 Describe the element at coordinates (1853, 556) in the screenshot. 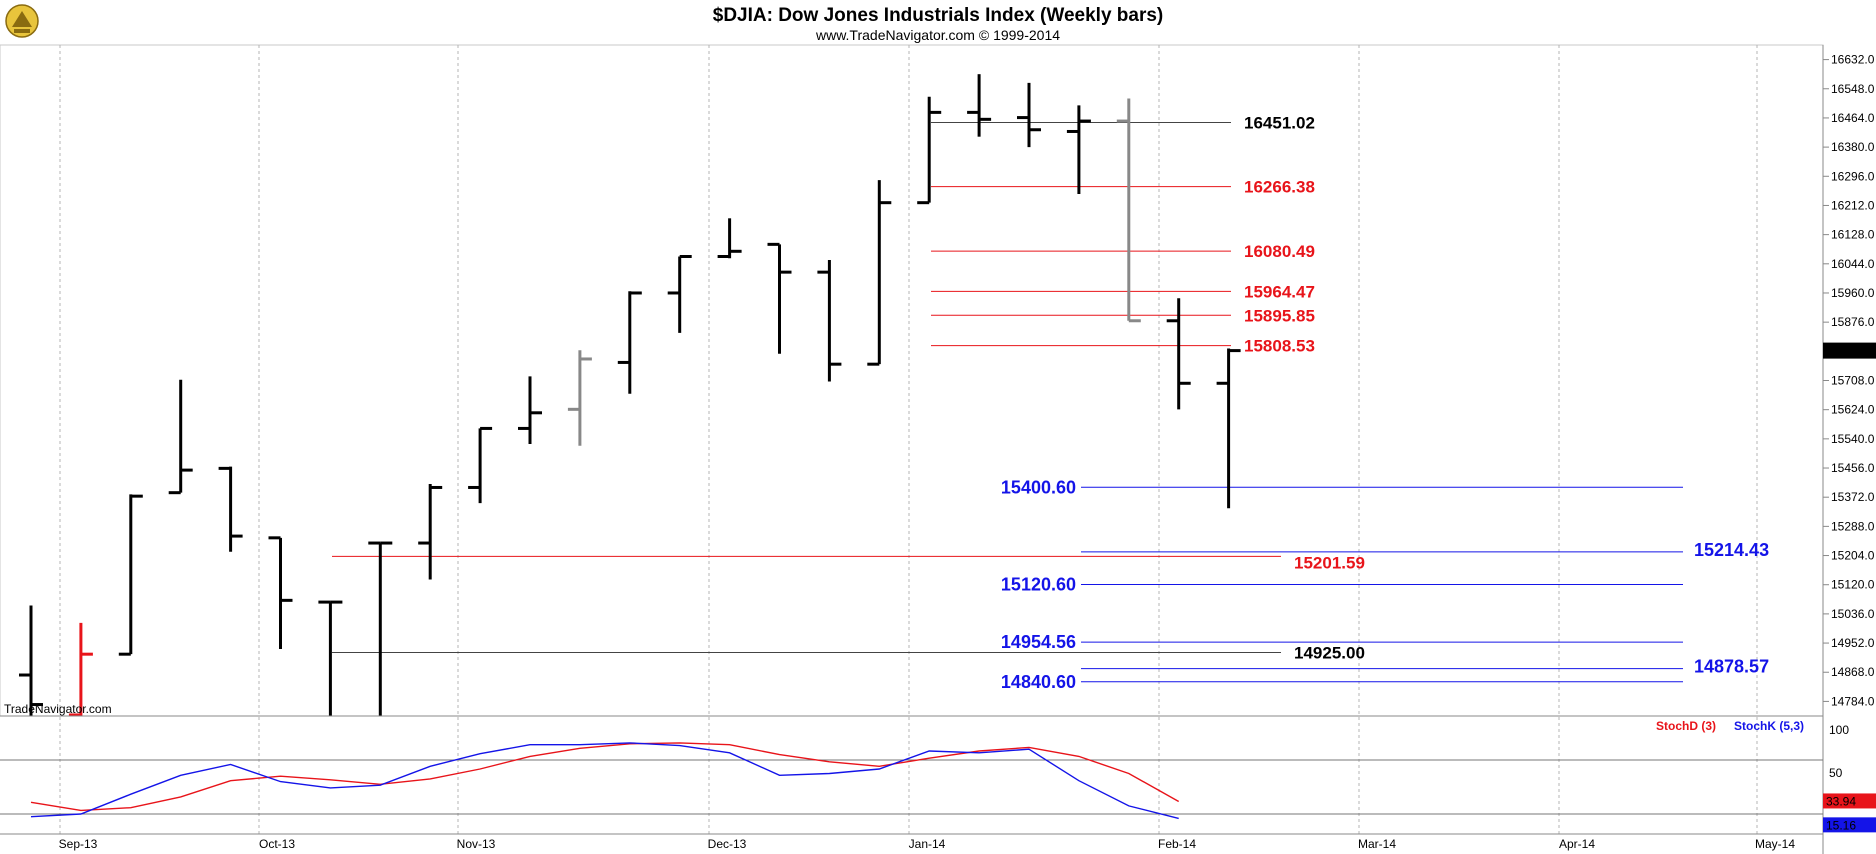

I see `y-tick-label: 15204.0` at that location.